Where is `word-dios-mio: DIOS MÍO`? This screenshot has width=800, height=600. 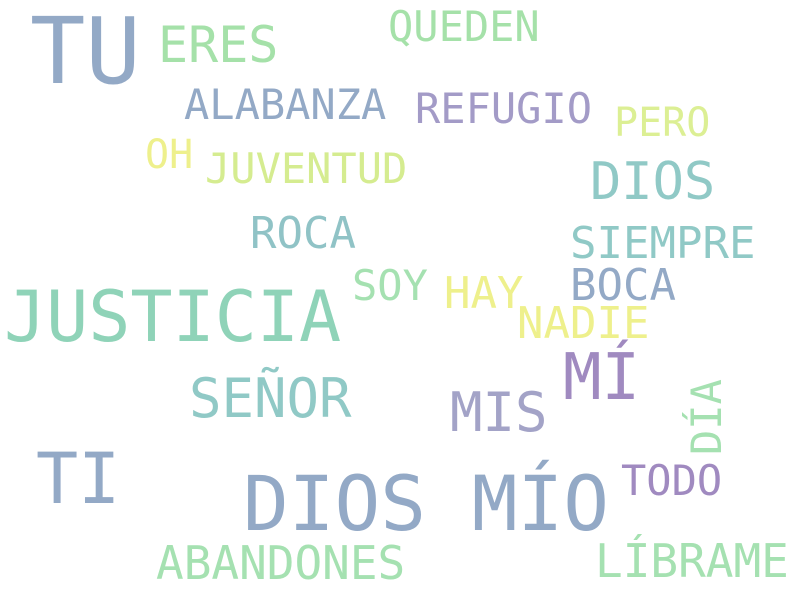 word-dios-mio: DIOS MÍO is located at coordinates (426, 503).